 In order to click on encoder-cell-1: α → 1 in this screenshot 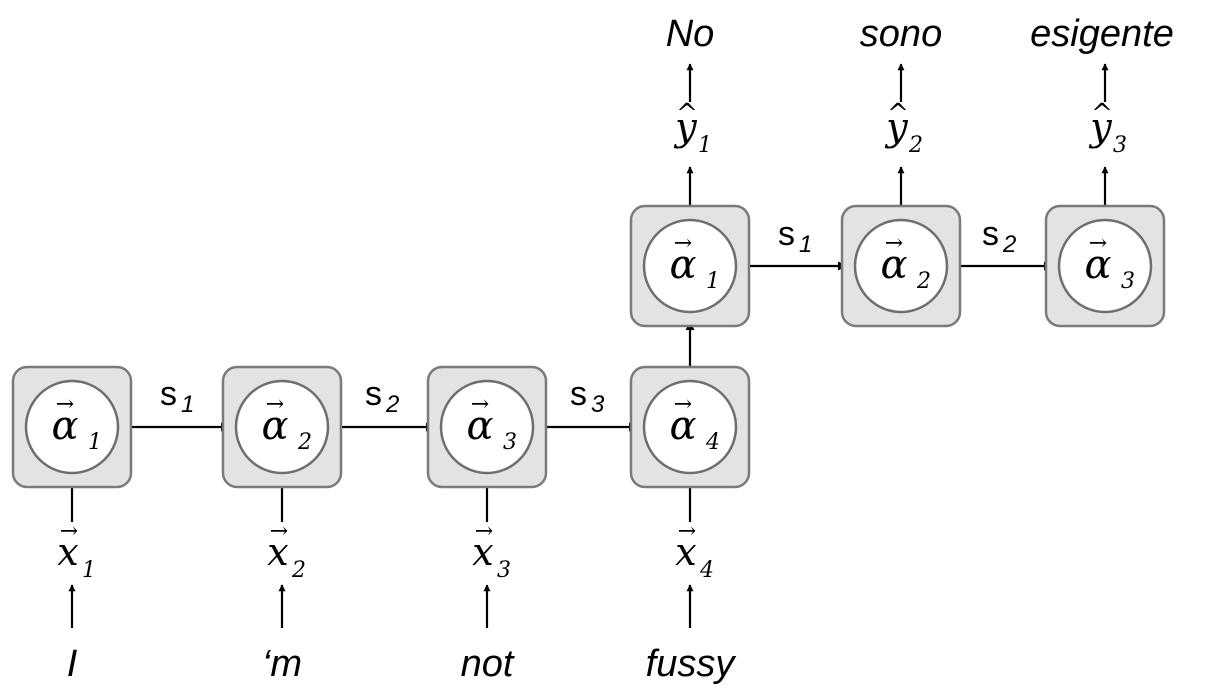, I will do `click(72, 427)`.